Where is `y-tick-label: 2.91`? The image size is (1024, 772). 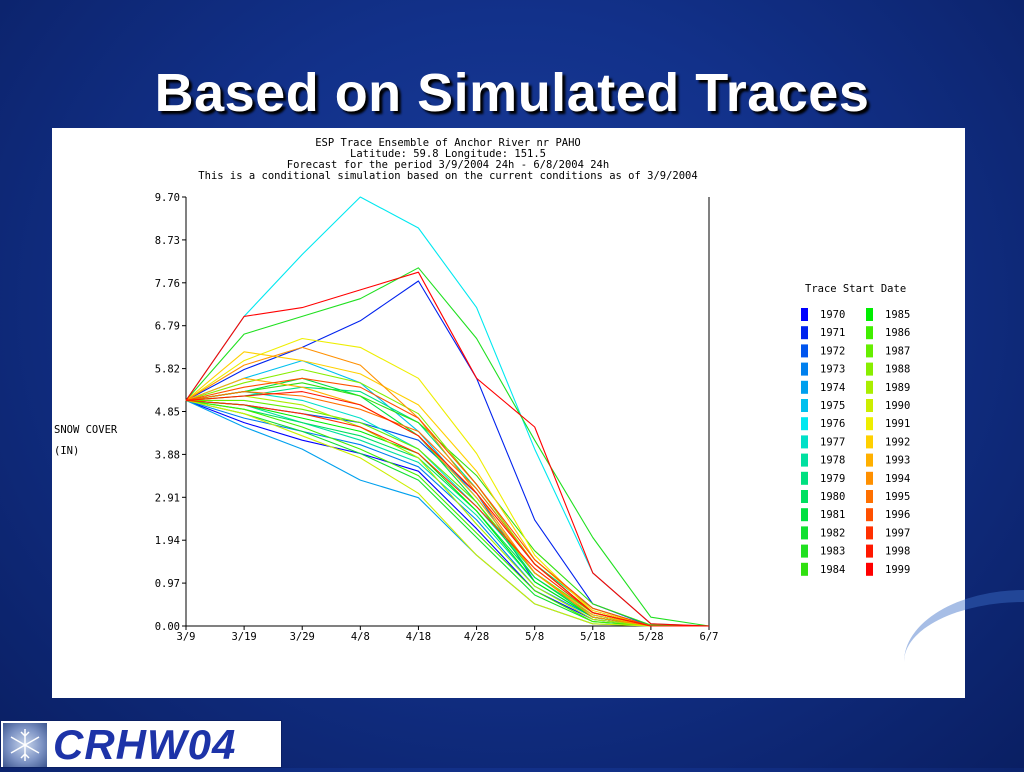
y-tick-label: 2.91 is located at coordinates (167, 498).